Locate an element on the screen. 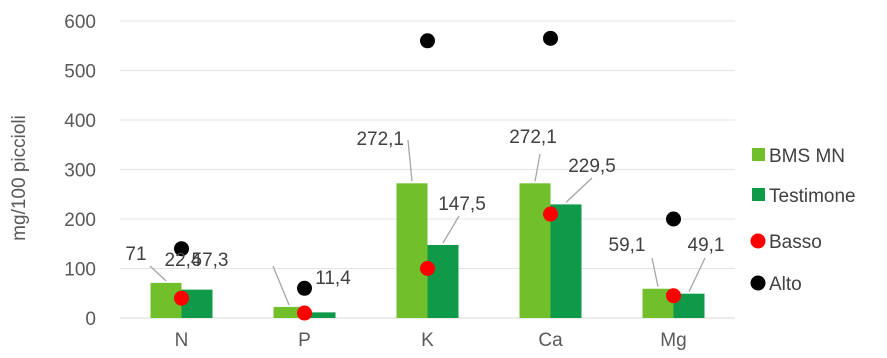  data-label: 11,4 is located at coordinates (333, 278).